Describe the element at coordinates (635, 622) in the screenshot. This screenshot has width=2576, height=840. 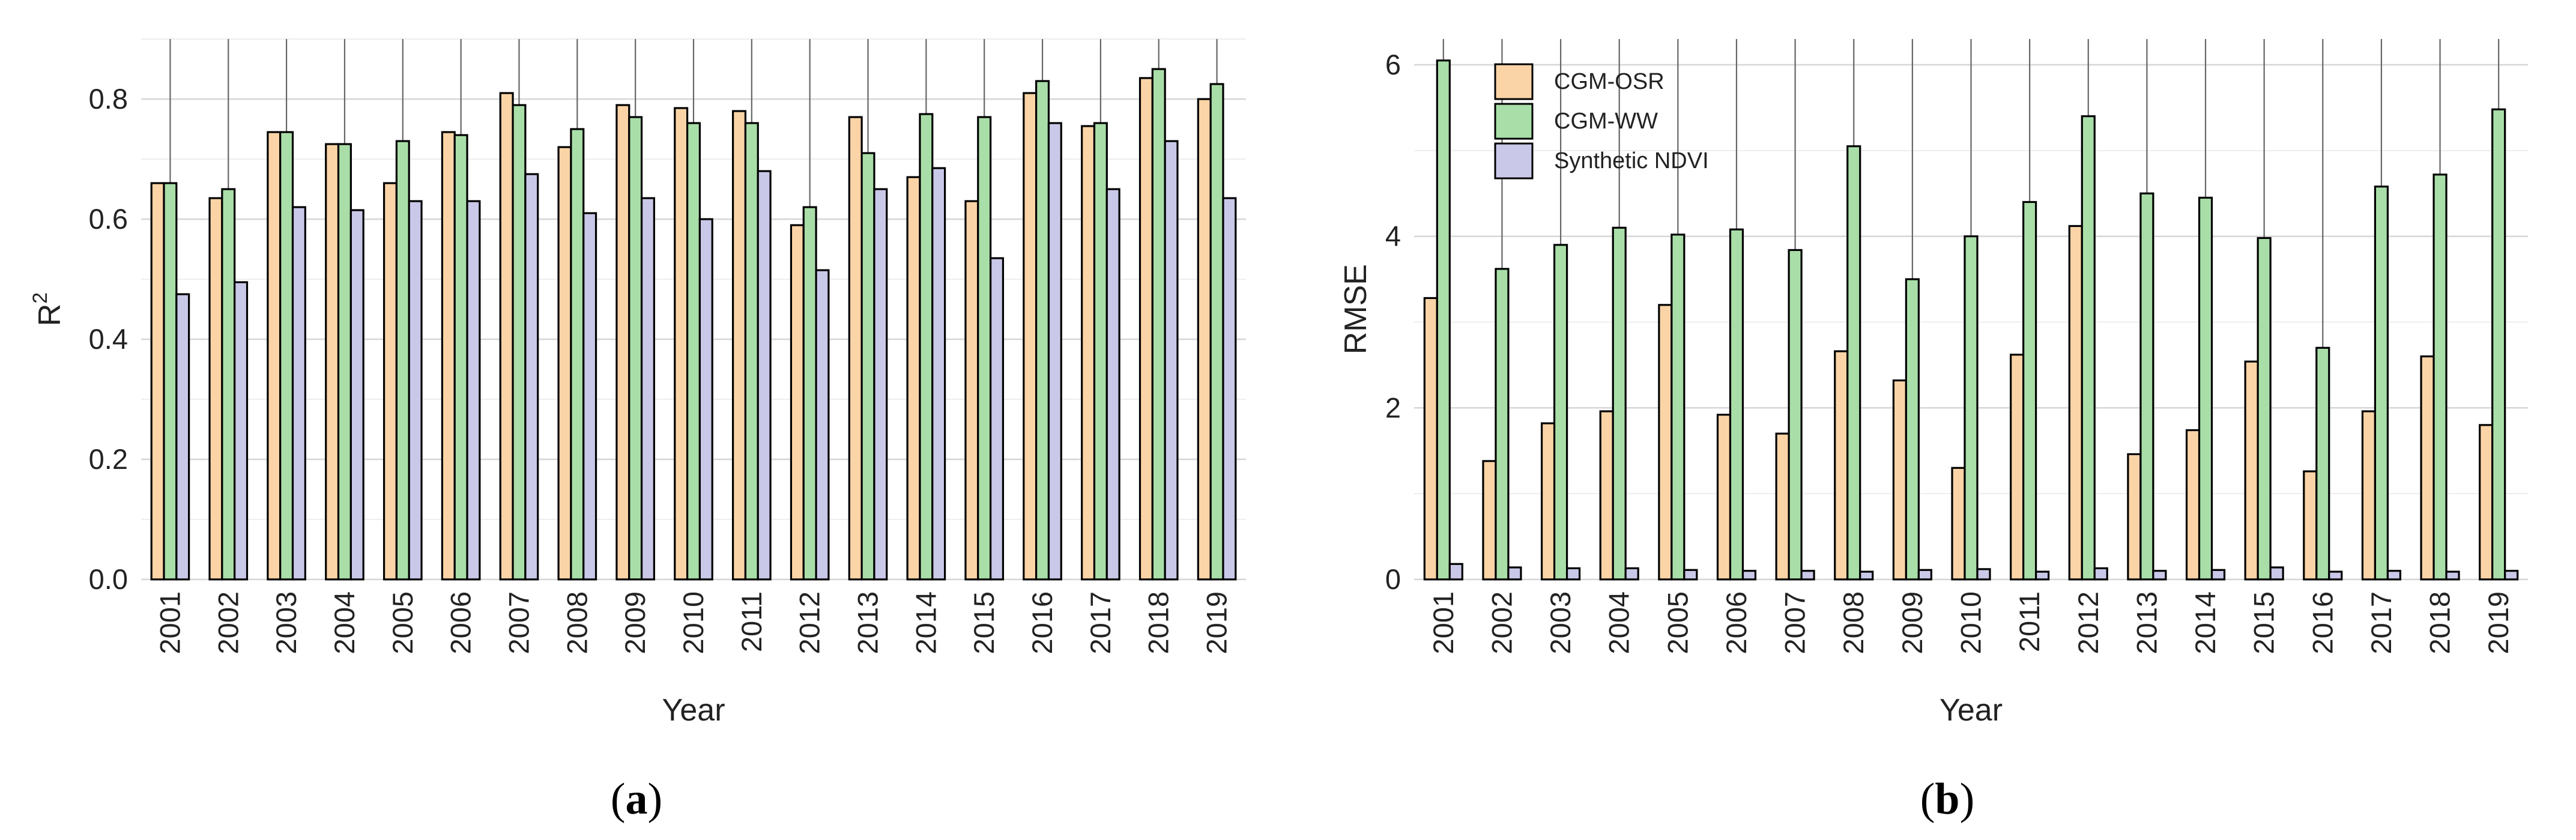
I see `panel-a-x-tick-label: 2009` at that location.